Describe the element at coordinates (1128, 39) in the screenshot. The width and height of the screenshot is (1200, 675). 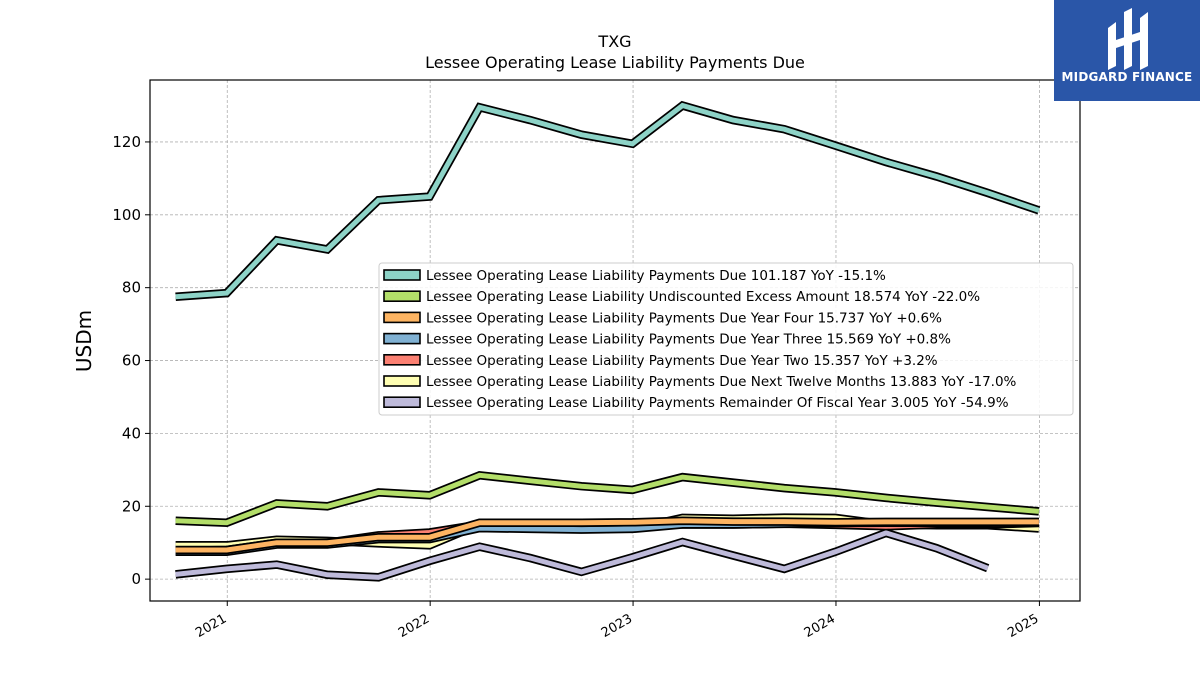
I see `brand-logo-mark-icon` at that location.